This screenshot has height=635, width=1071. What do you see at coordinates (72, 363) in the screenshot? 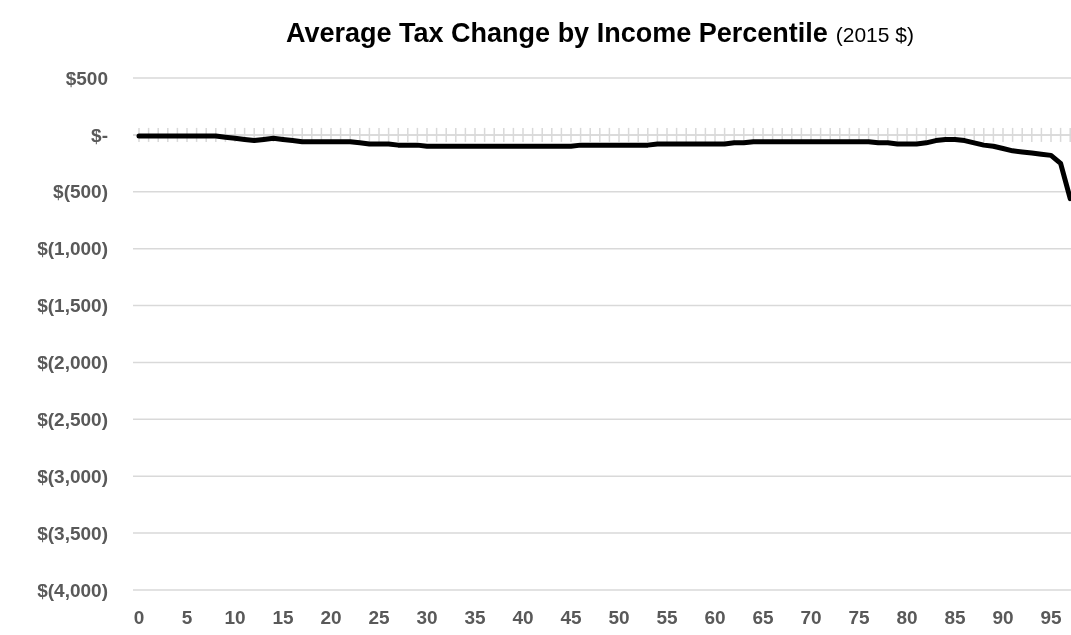
I see `y-tick-label: $(2,000)` at bounding box center [72, 363].